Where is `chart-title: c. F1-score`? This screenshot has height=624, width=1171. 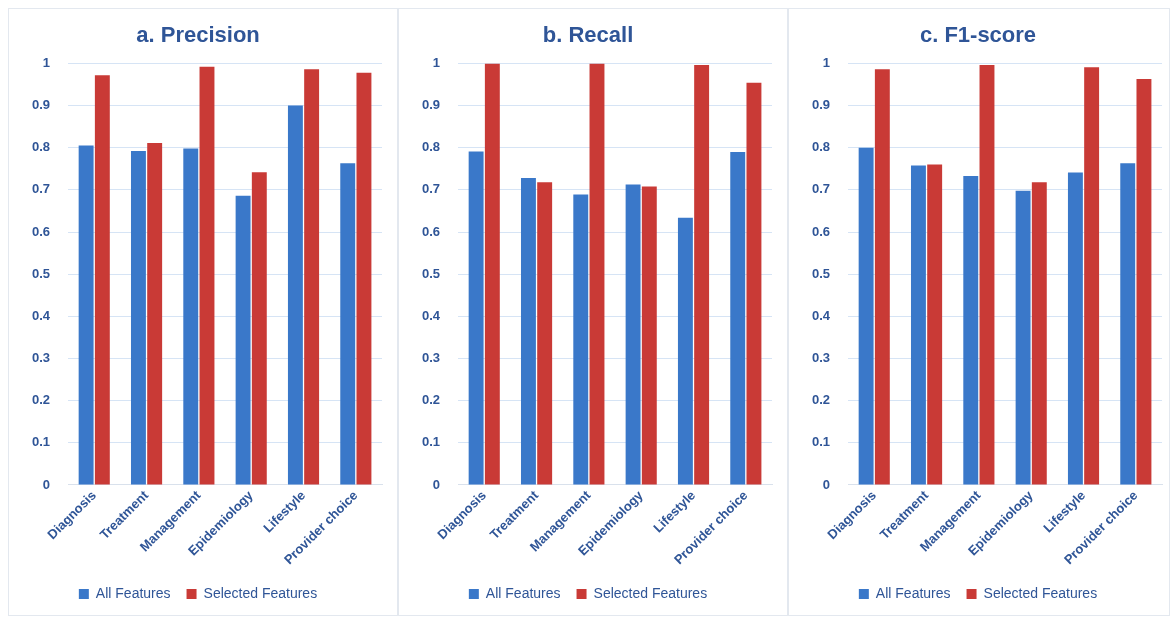
chart-title: c. F1-score is located at coordinates (978, 35).